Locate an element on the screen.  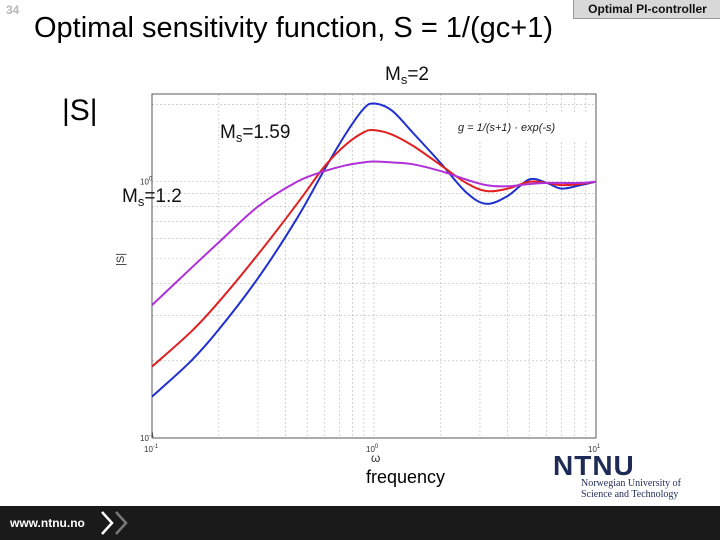
x-tick-label: 10¹ is located at coordinates (594, 449).